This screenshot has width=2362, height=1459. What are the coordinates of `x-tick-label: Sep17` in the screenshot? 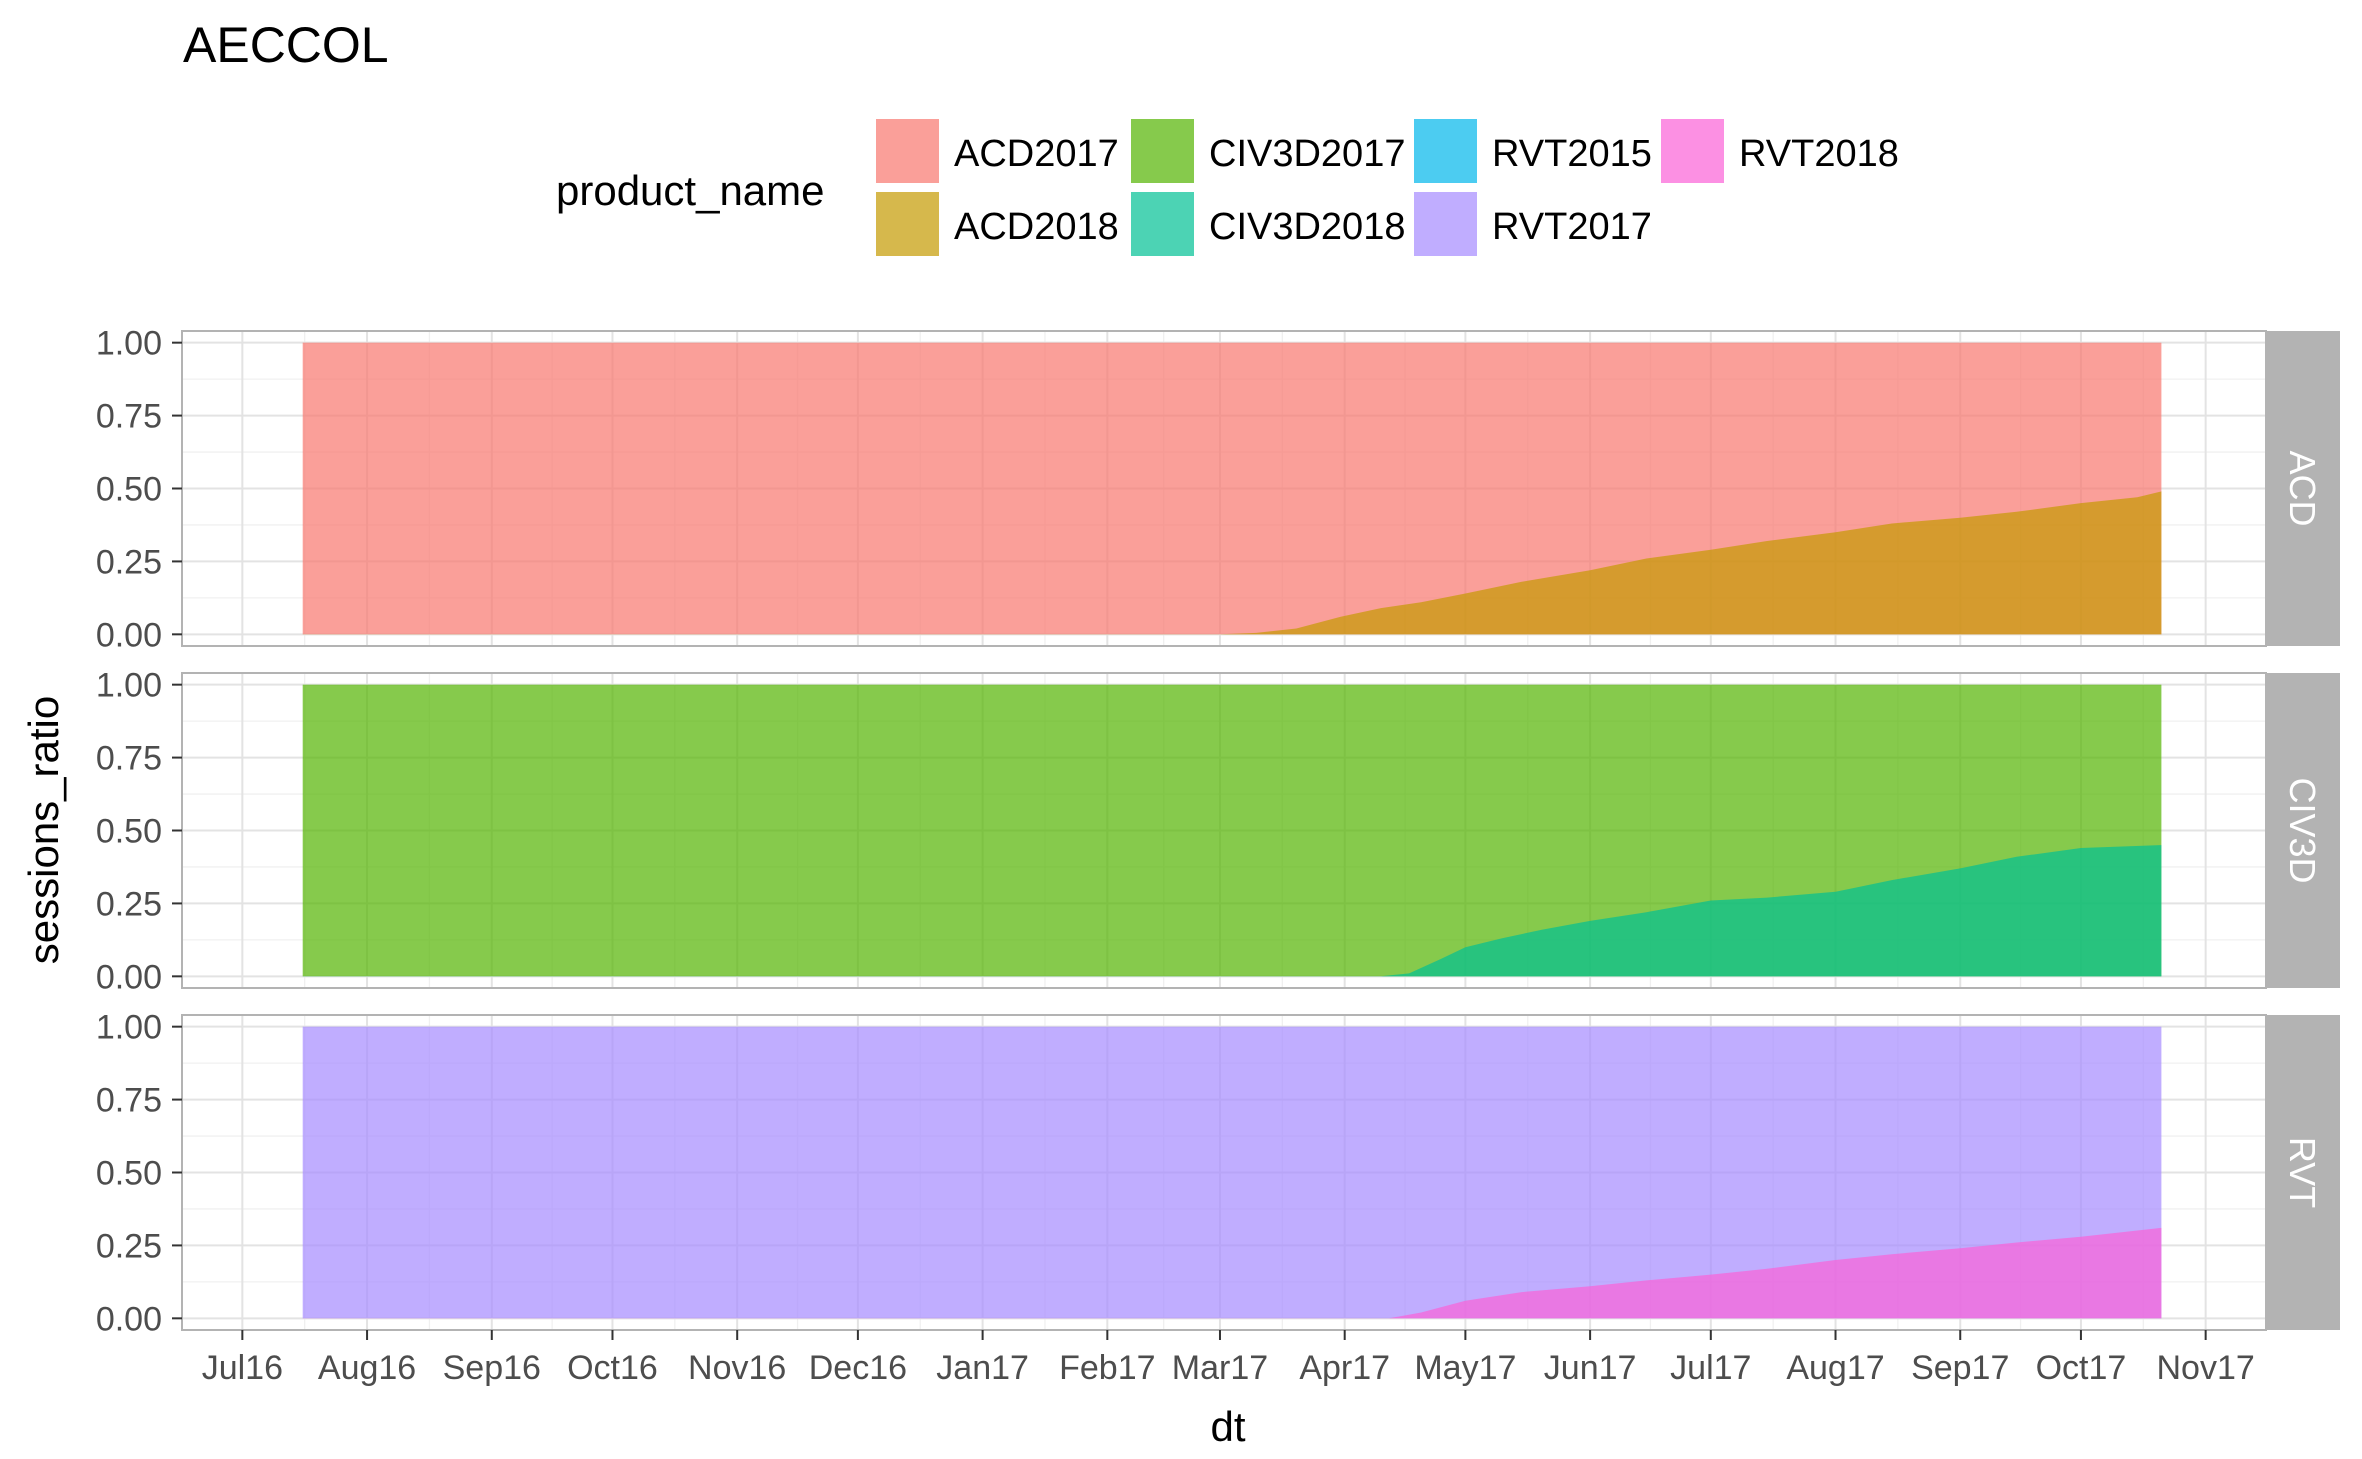 It's located at (1960, 1368).